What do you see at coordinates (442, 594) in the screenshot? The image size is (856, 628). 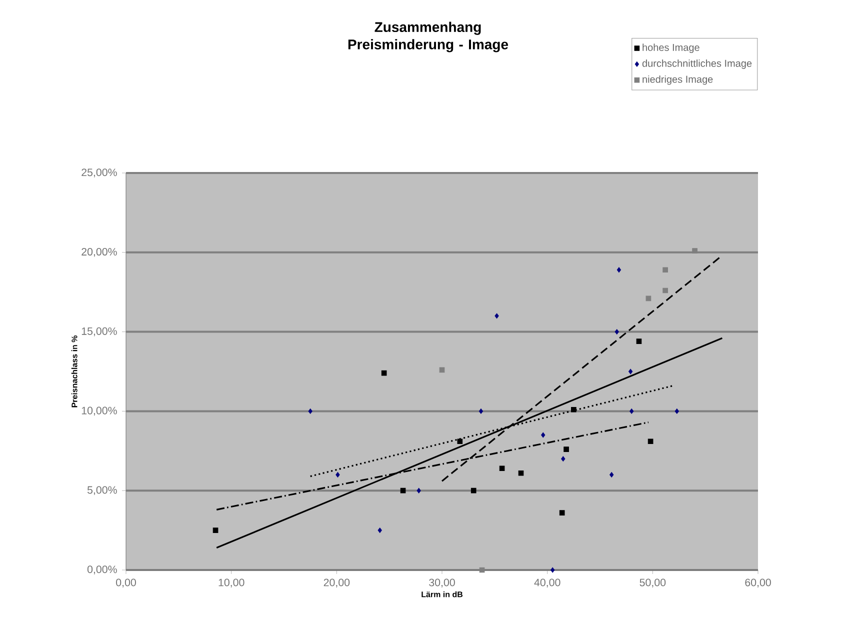 I see `x-axis-title: Lärm in dB` at bounding box center [442, 594].